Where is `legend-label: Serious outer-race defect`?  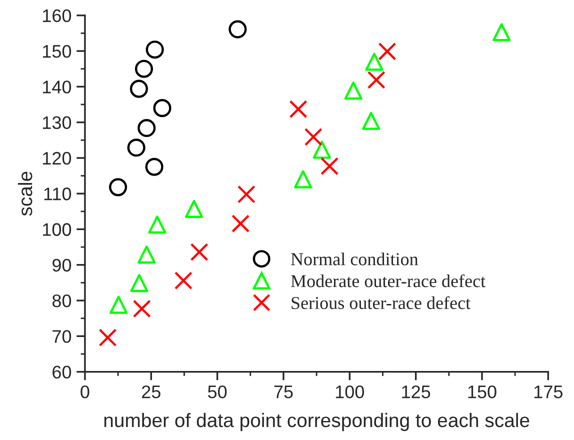 legend-label: Serious outer-race defect is located at coordinates (381, 303).